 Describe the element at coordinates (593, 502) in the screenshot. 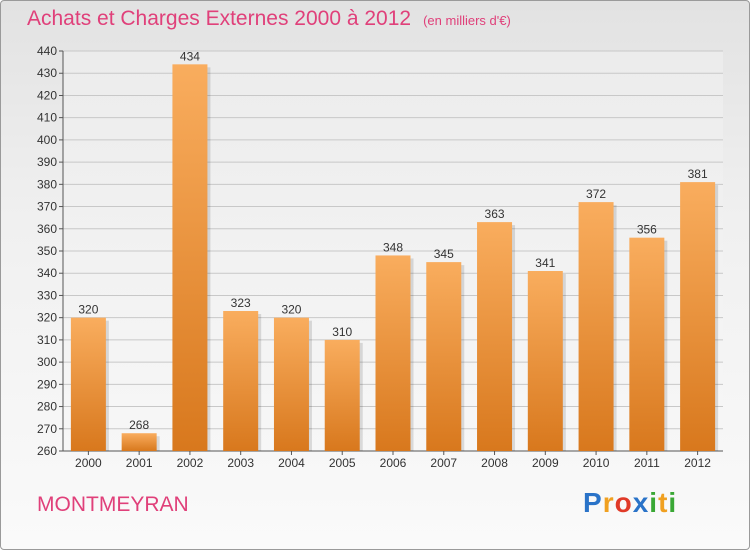

I see `logo-letter: P` at that location.